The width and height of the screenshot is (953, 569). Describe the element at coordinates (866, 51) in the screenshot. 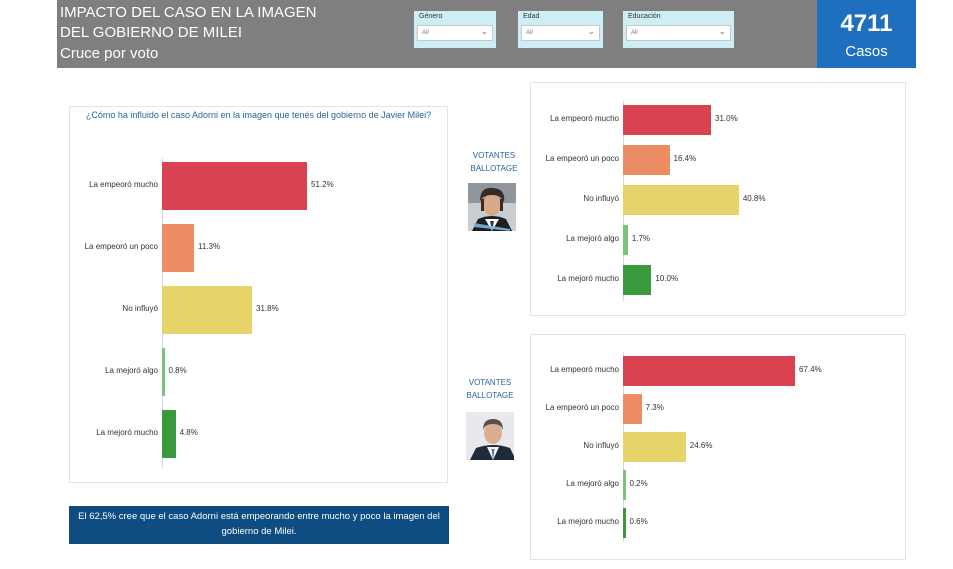

I see `cases-label: Casos` at that location.